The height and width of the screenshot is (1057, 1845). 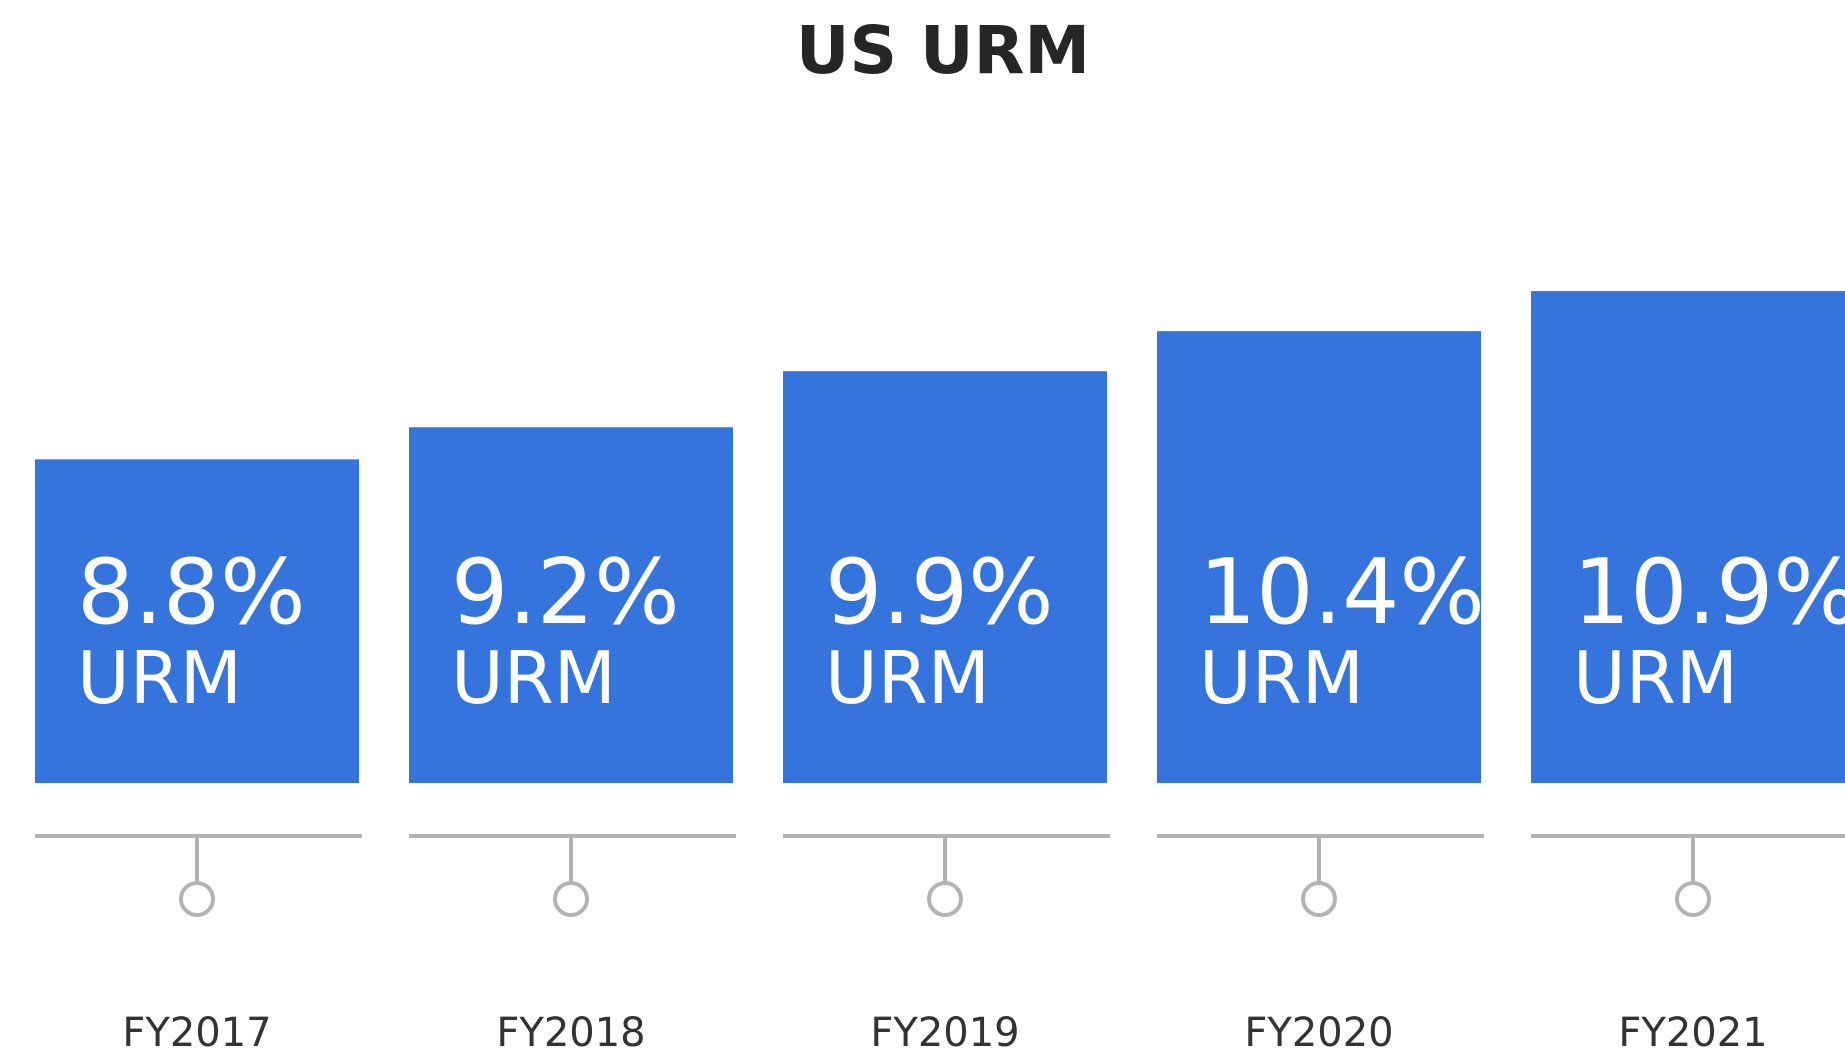 I want to click on value-label: 9.2%, so click(x=565, y=592).